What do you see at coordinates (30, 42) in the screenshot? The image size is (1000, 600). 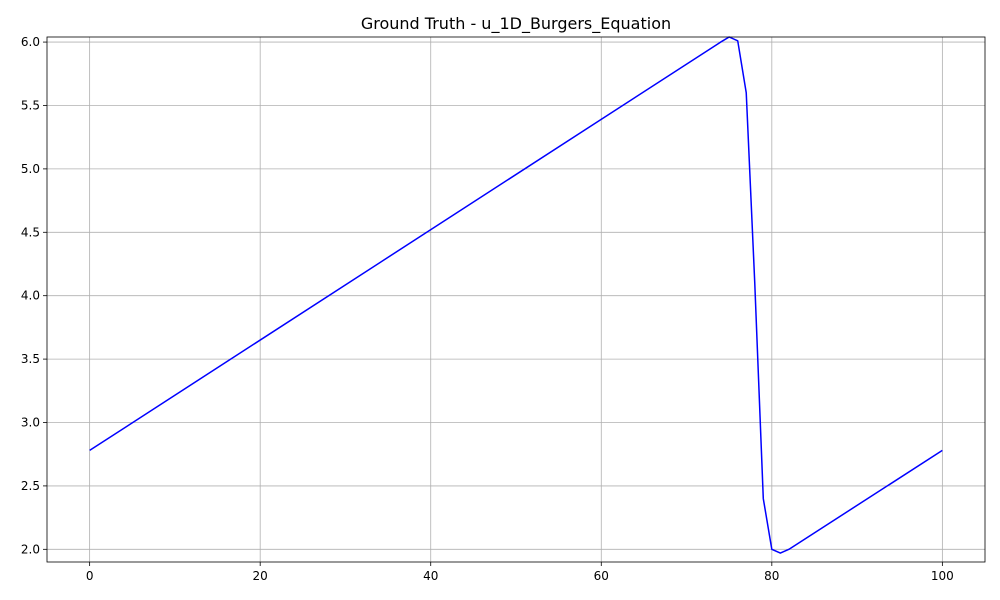 I see `y-tick-label: 6.0` at bounding box center [30, 42].